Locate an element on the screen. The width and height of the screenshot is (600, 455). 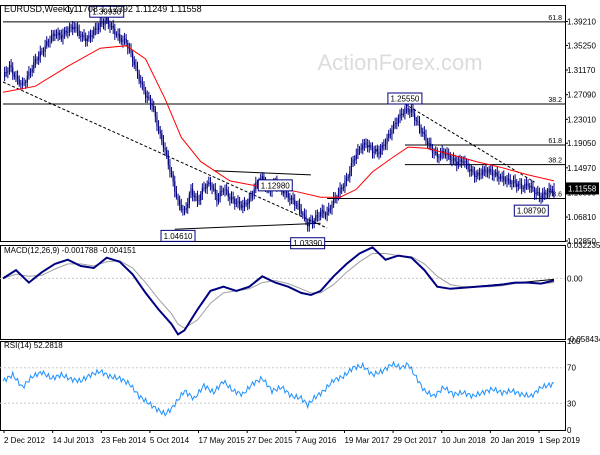
time-axis-label: 17 May 2015 is located at coordinates (222, 440).